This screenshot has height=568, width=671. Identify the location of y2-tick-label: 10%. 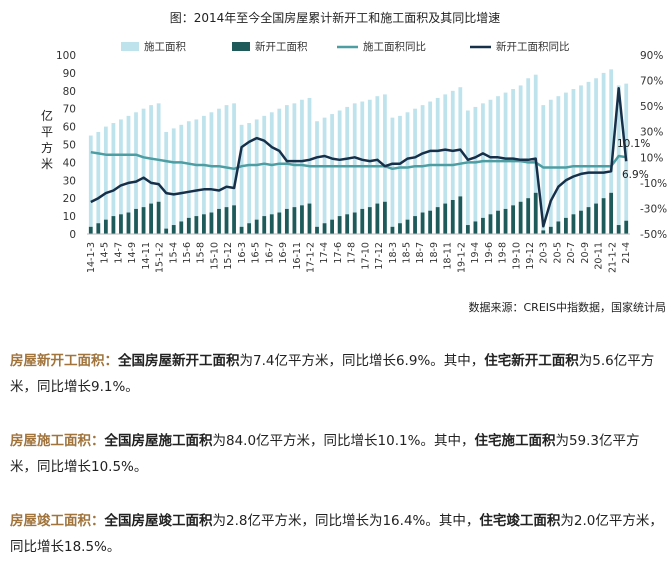
(651, 158).